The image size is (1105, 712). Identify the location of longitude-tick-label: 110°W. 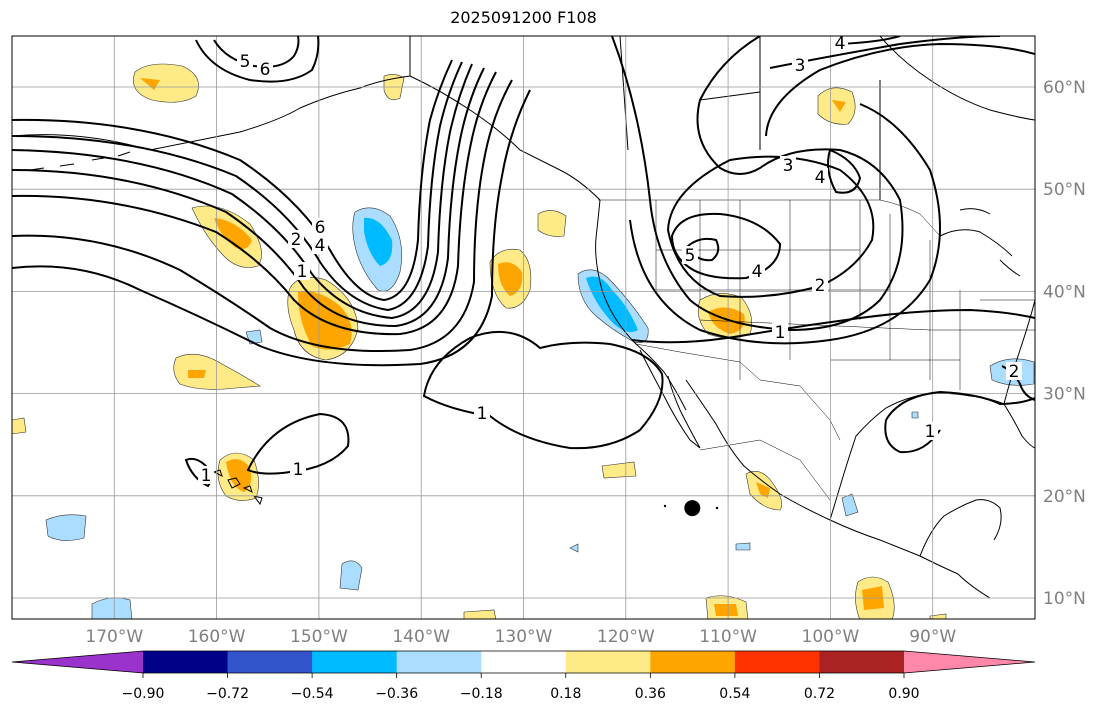
(728, 637).